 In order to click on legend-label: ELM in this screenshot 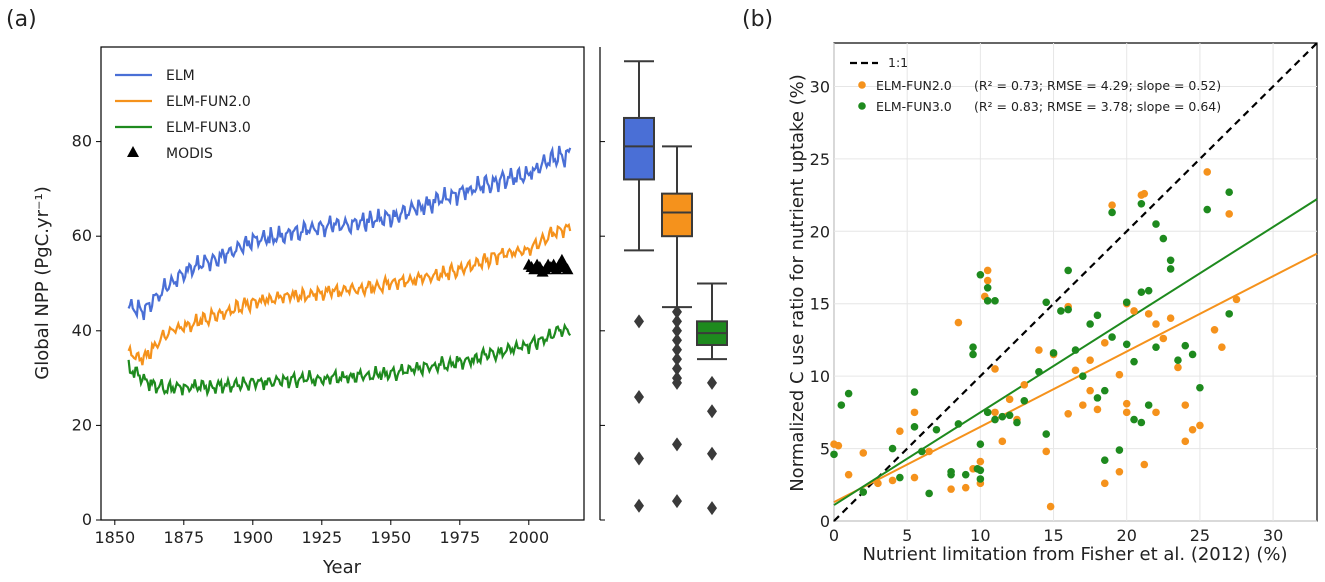, I will do `click(180, 76)`.